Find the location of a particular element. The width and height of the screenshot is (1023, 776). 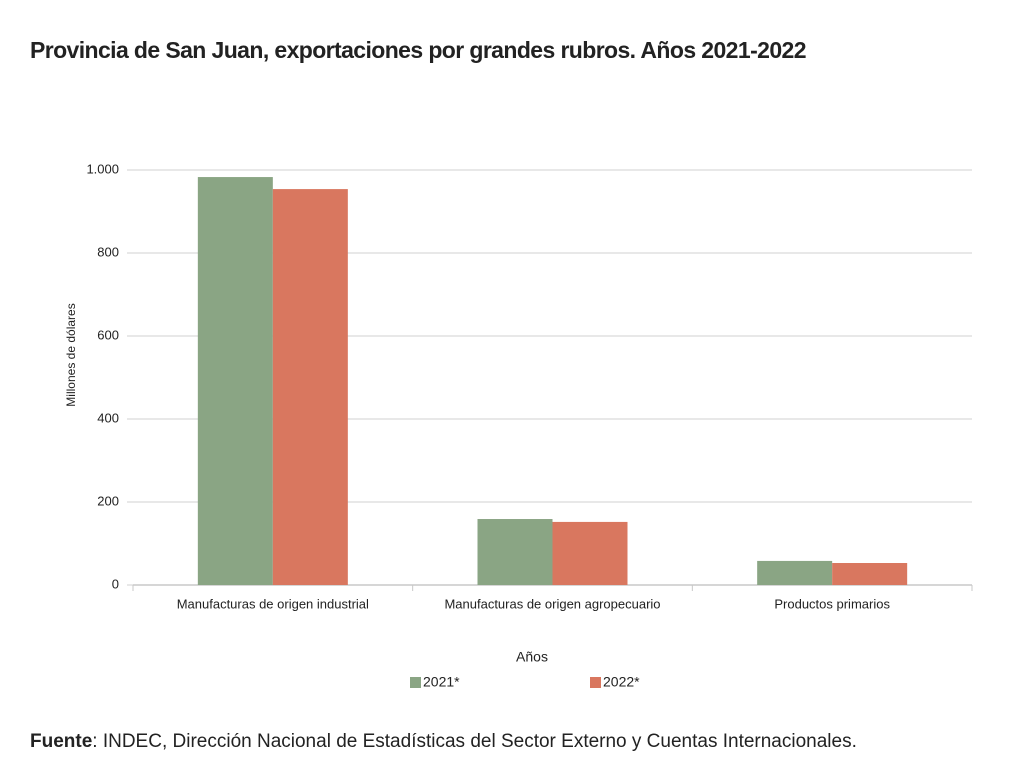

x-tick-label: Manufacturas de origen agropecuario is located at coordinates (552, 603).